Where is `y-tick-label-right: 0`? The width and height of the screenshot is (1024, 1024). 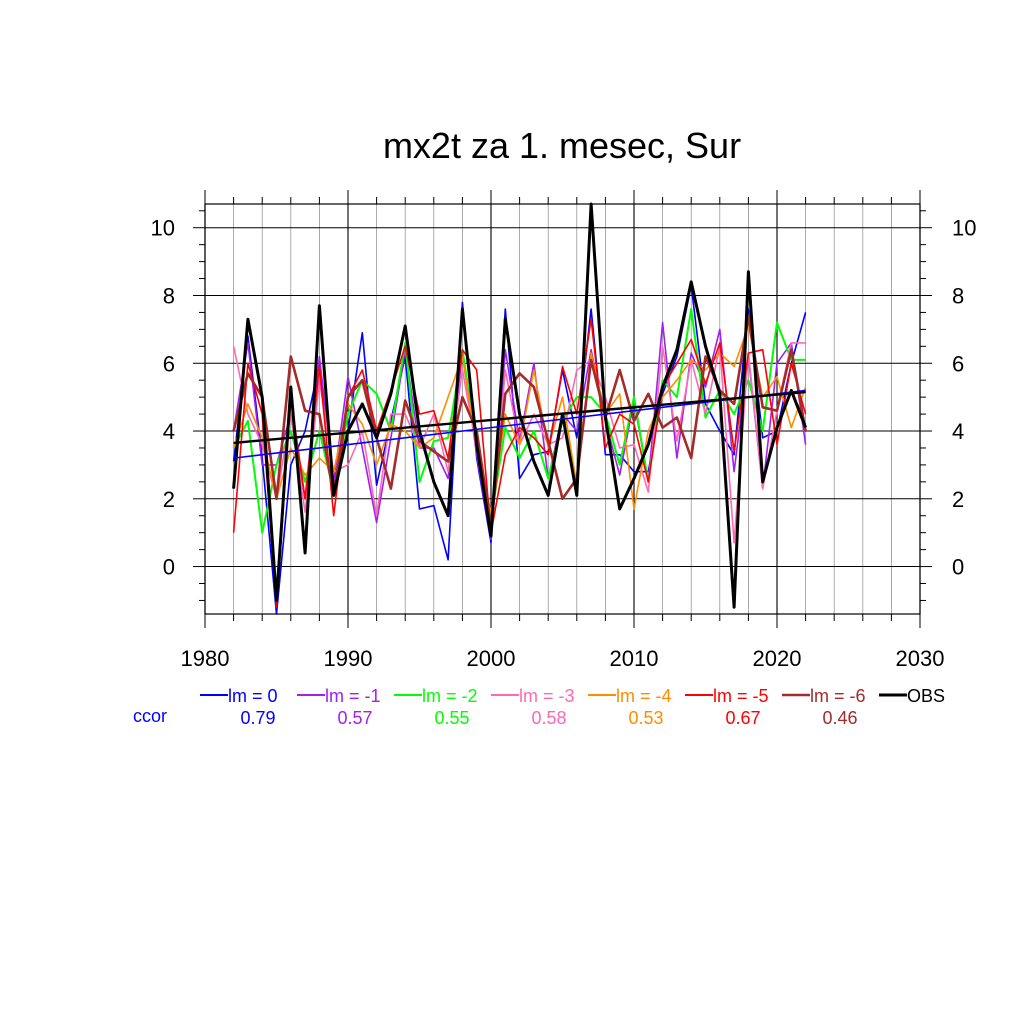
y-tick-label-right: 0 is located at coordinates (958, 567).